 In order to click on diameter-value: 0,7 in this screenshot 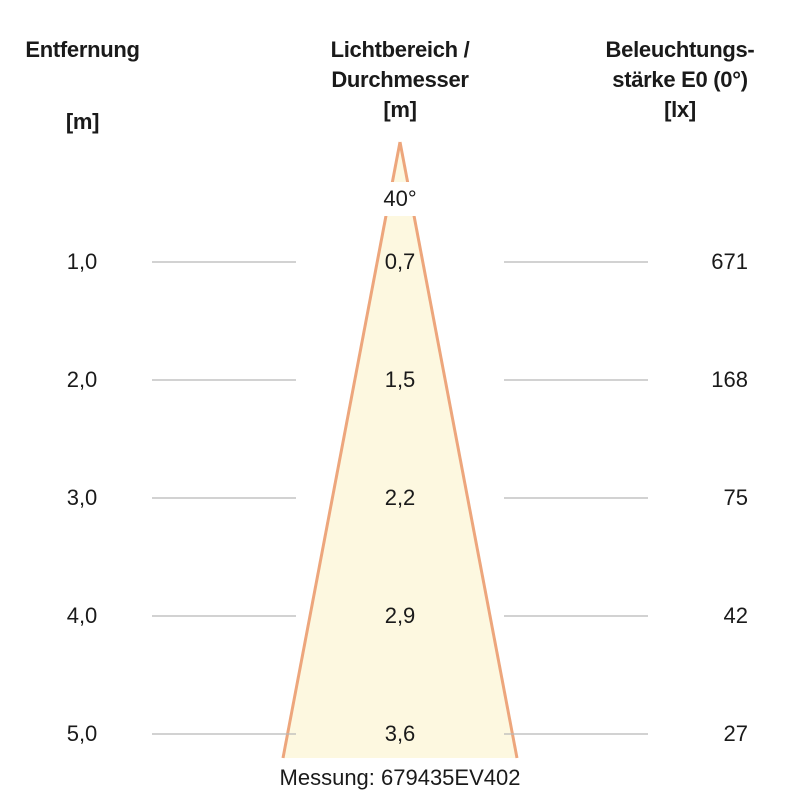, I will do `click(400, 261)`.